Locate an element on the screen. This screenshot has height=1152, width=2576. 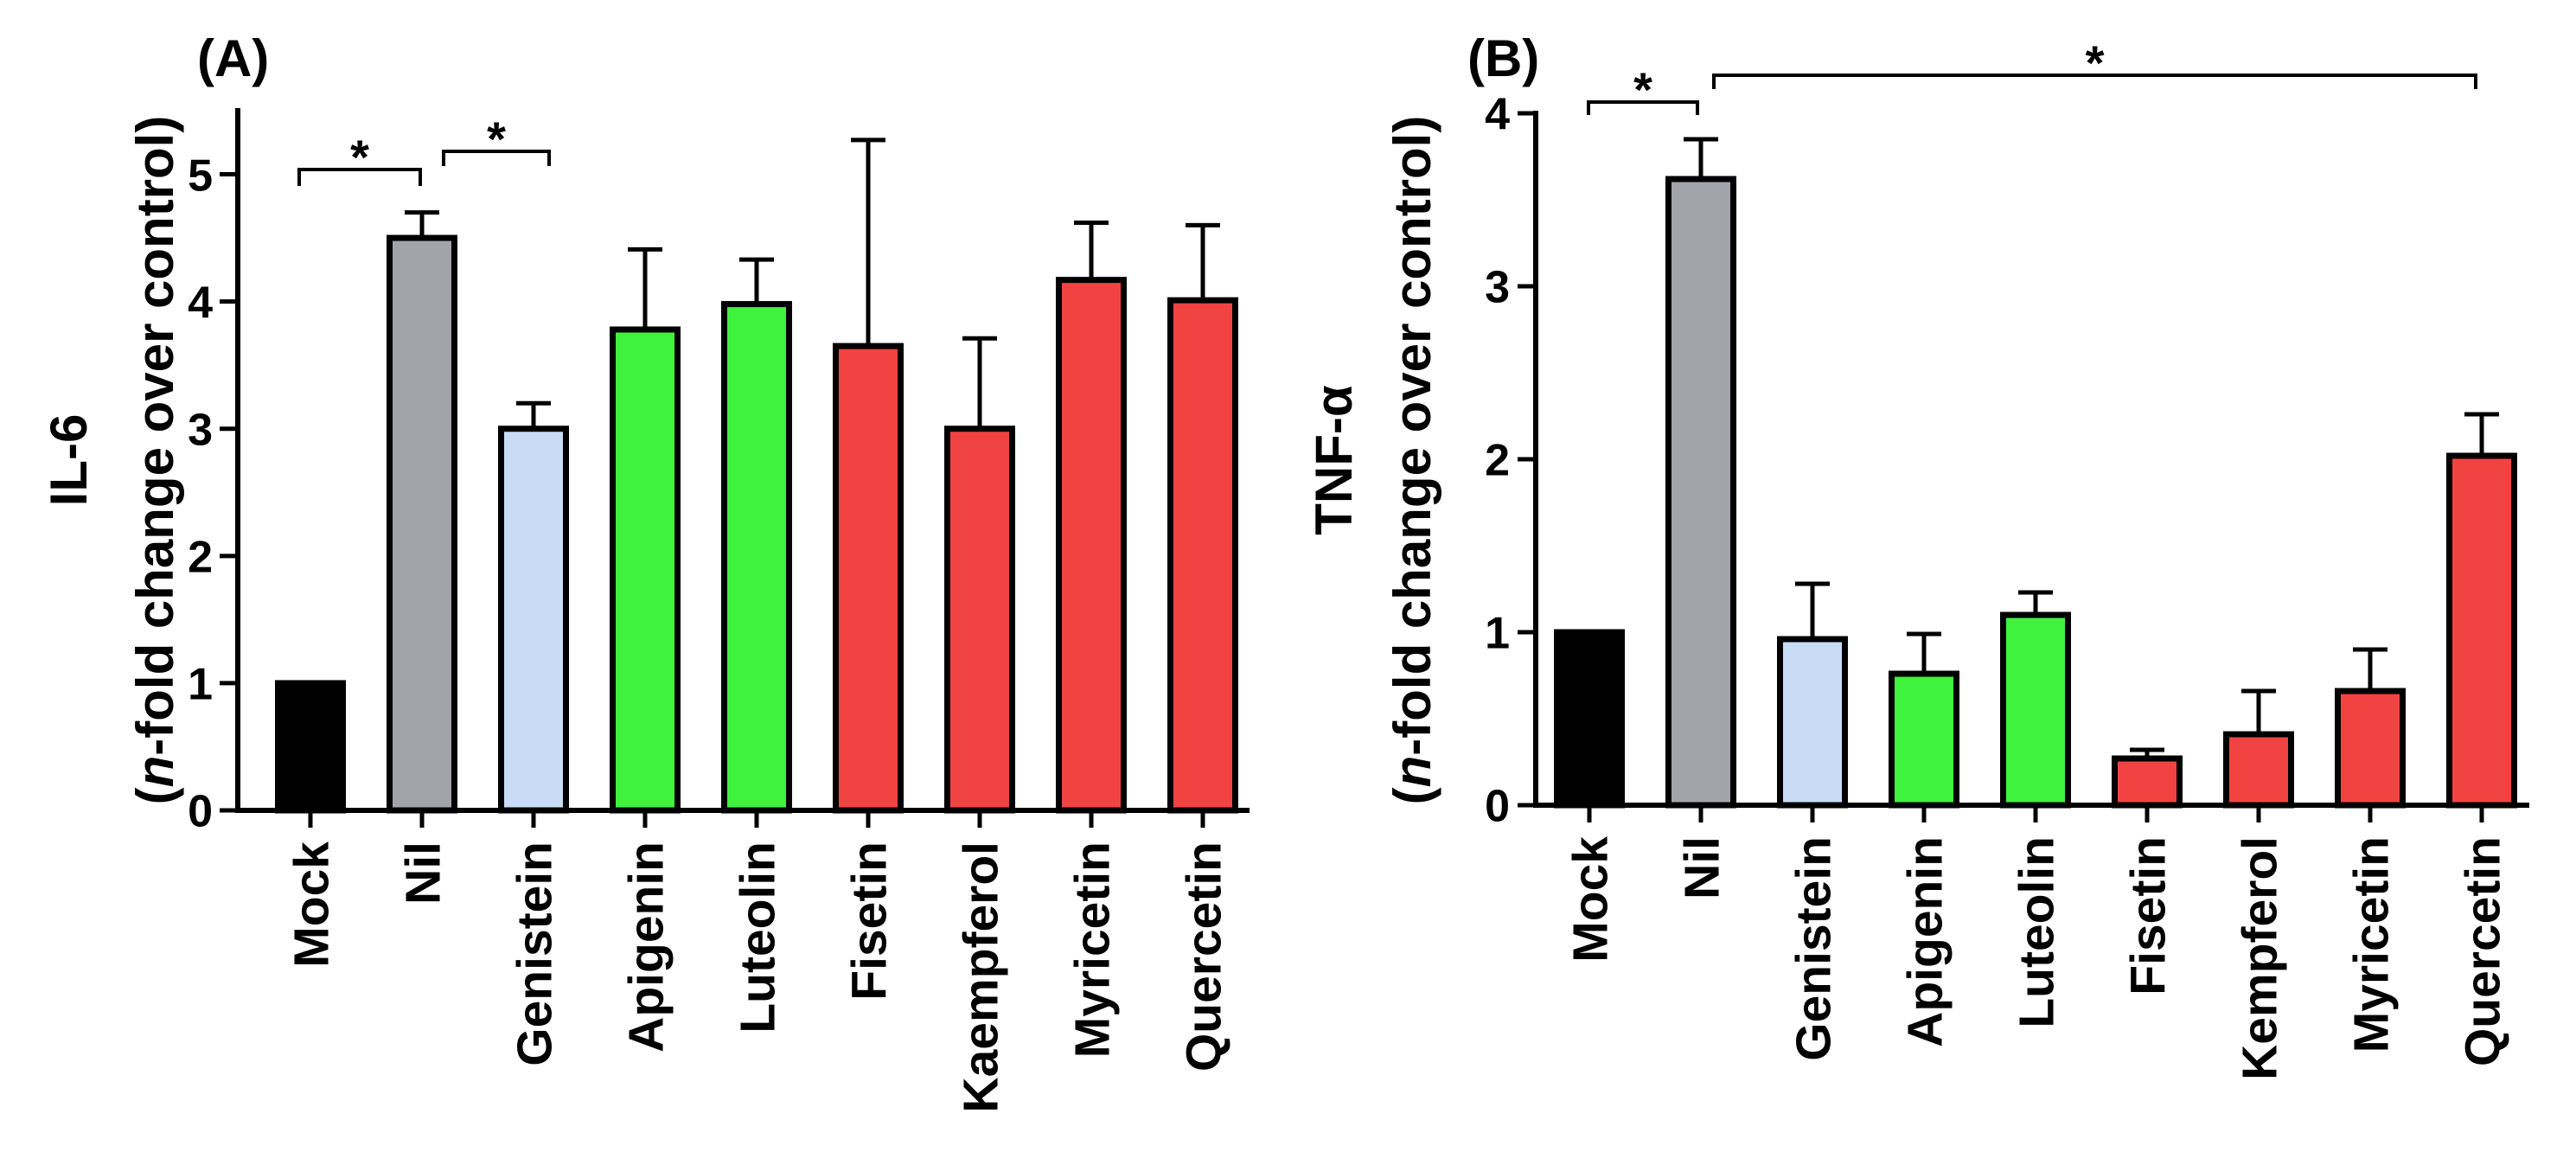
panel-b-y-axis-title-line1: TNF-α is located at coordinates (1334, 460).